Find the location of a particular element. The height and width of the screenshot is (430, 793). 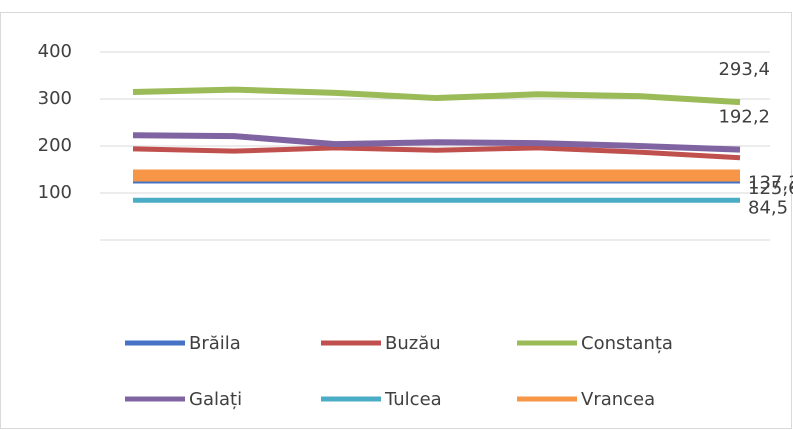

data-label: 125,6 is located at coordinates (770, 188).